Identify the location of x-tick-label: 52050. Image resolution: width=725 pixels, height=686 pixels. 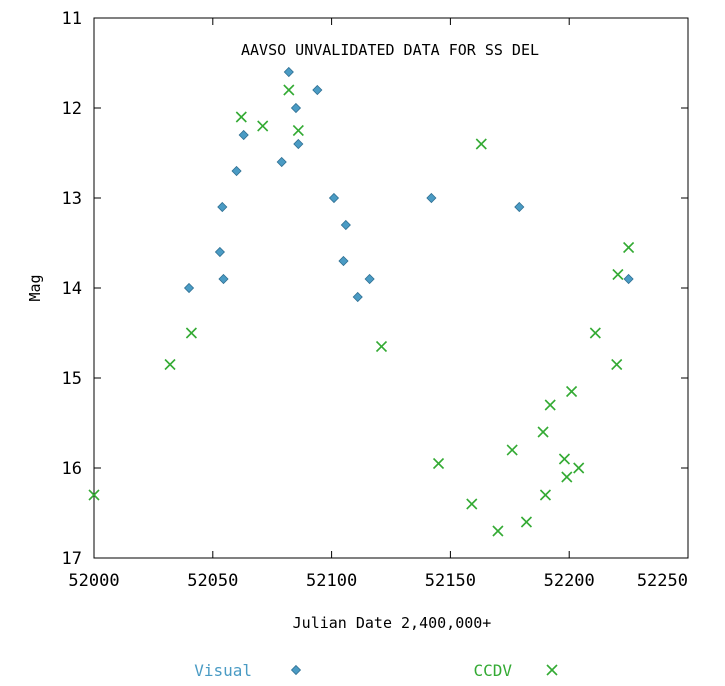
(212, 581).